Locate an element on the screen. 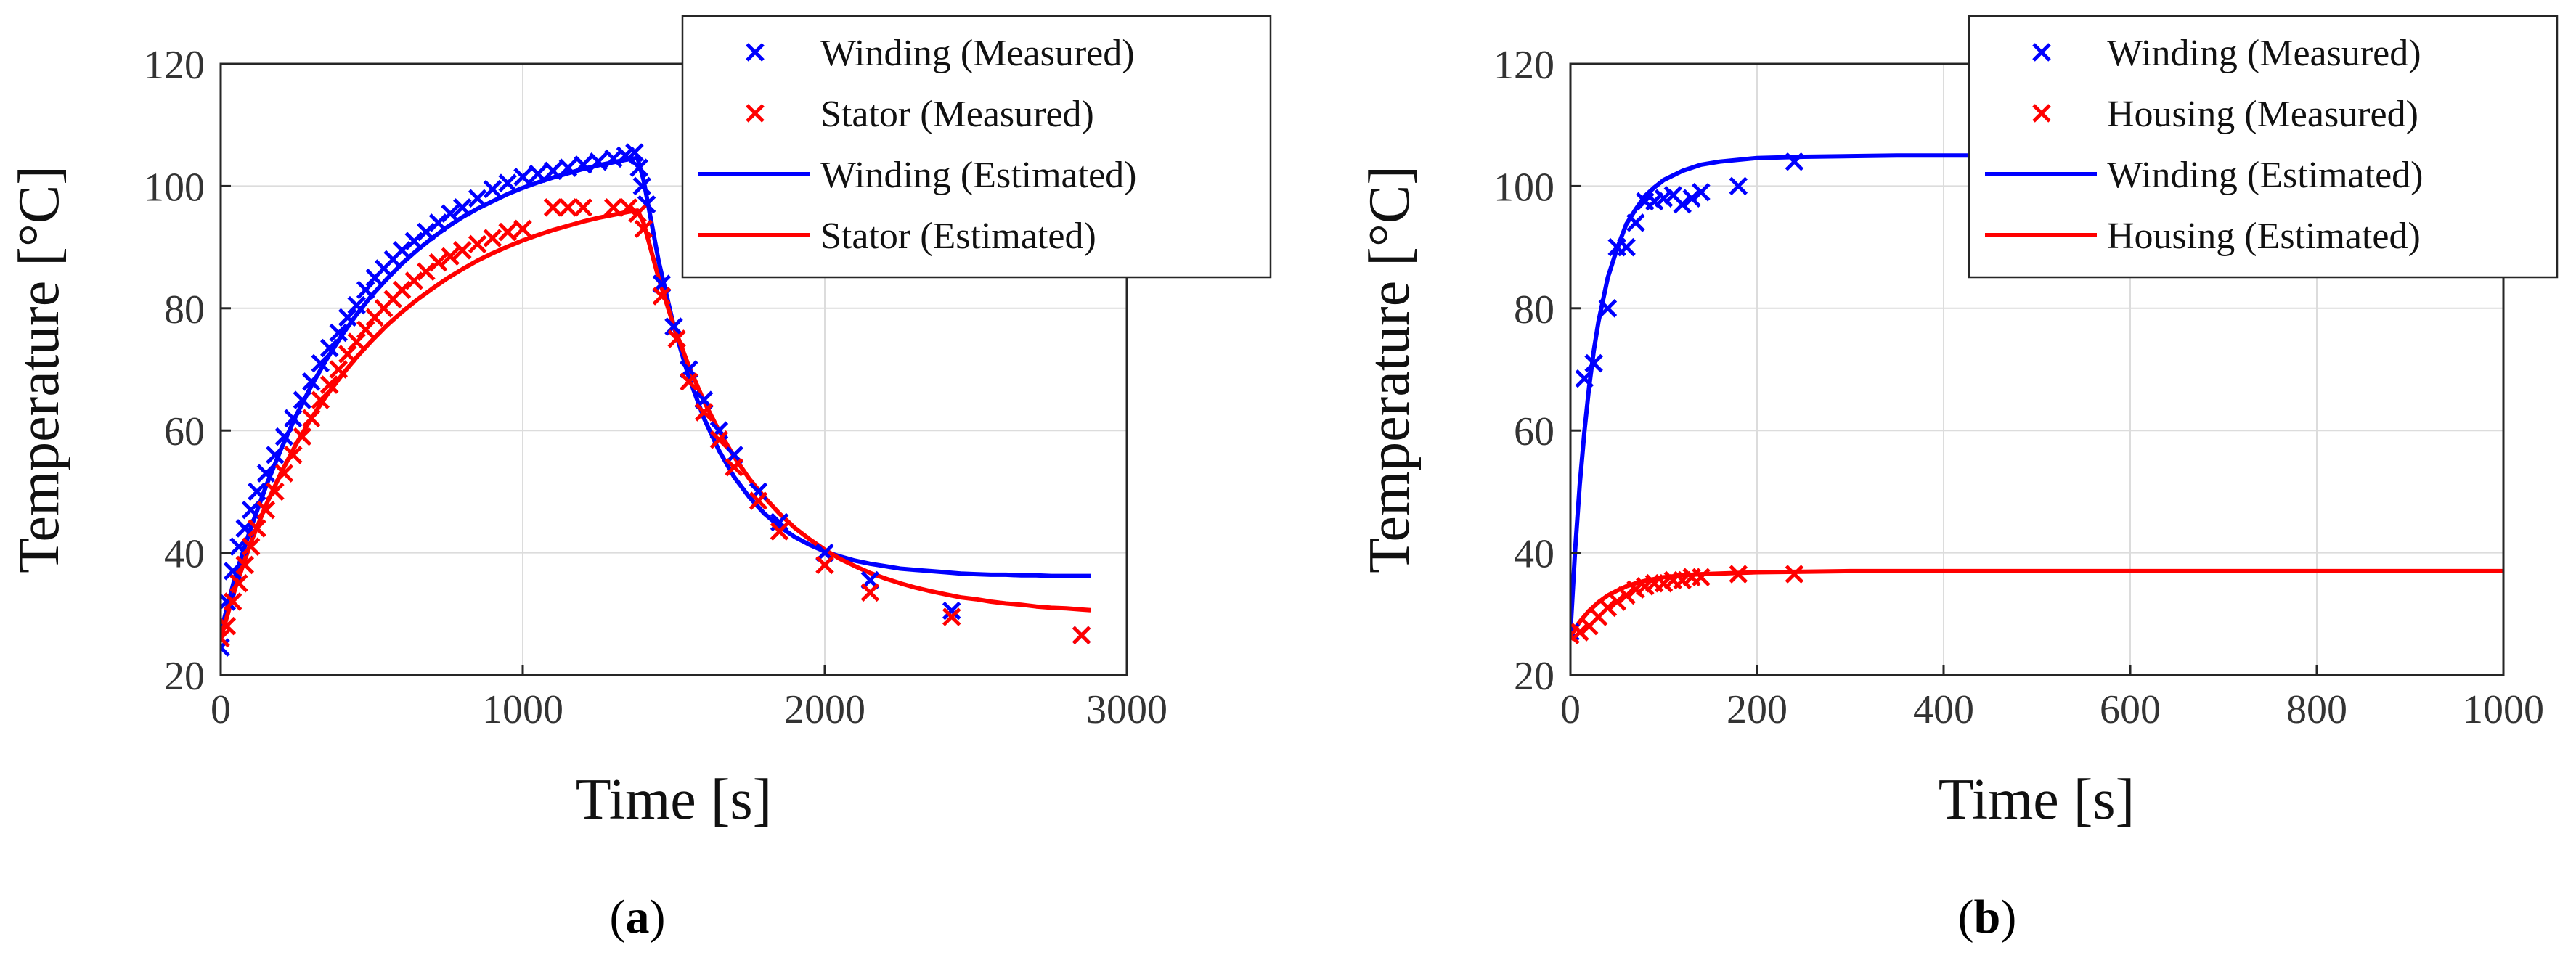 The image size is (2576, 958). chart-a-legend-label: Winding (Estimated) is located at coordinates (978, 175).